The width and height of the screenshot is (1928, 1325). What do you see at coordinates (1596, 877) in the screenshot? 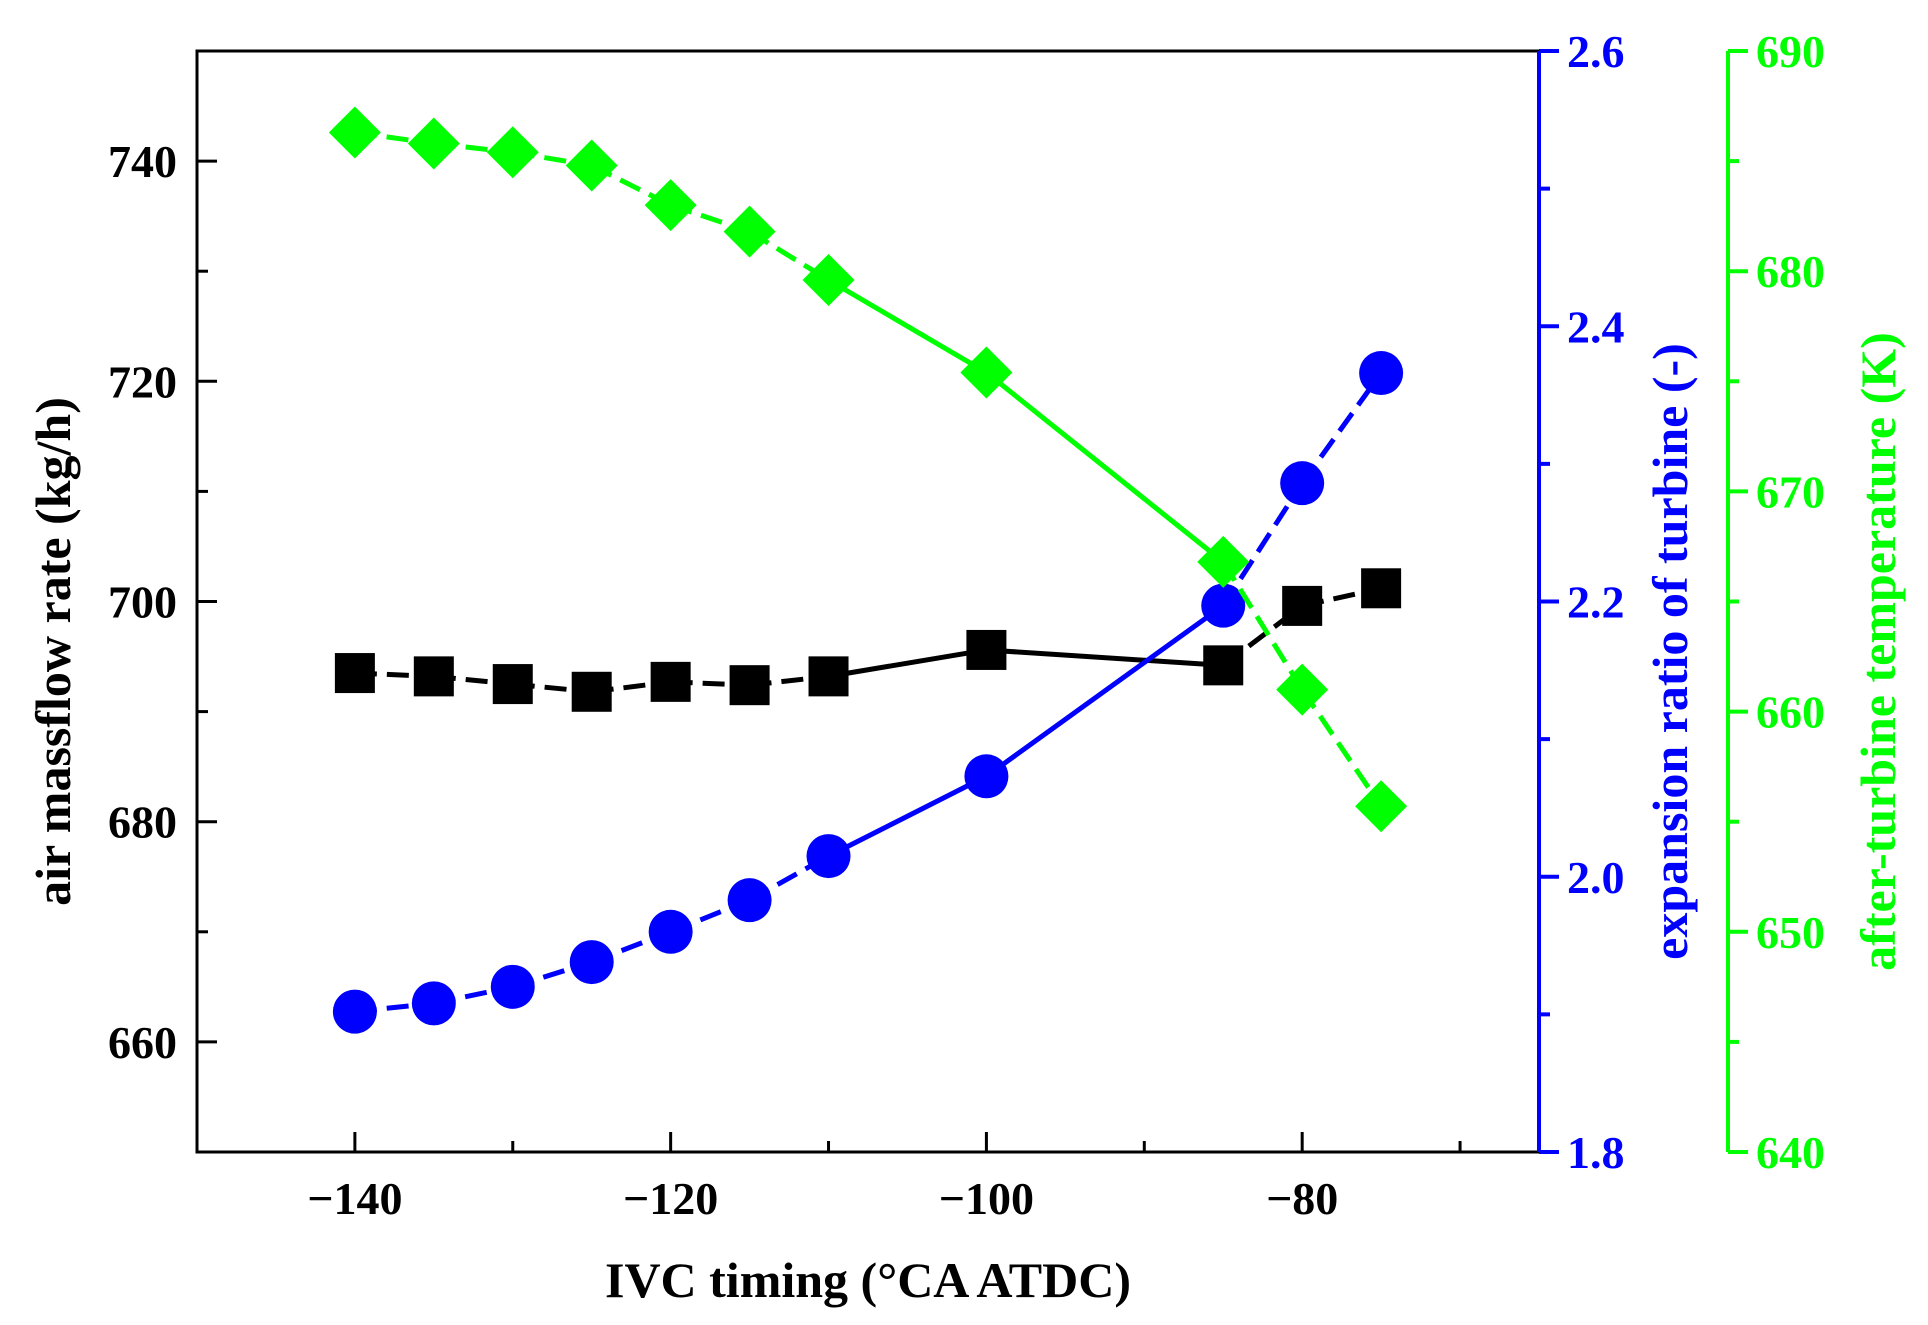
I see `right1-tick-label: 2.0` at bounding box center [1596, 877].